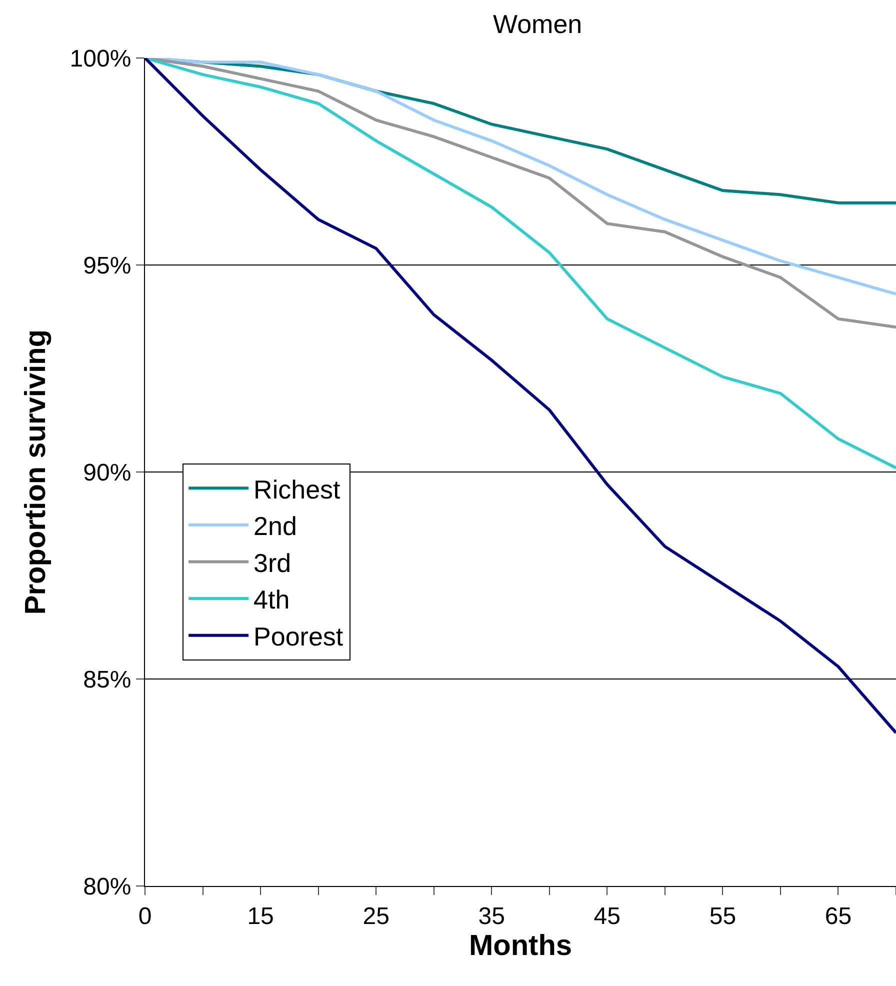  What do you see at coordinates (275, 526) in the screenshot?
I see `legend-label: 2nd` at bounding box center [275, 526].